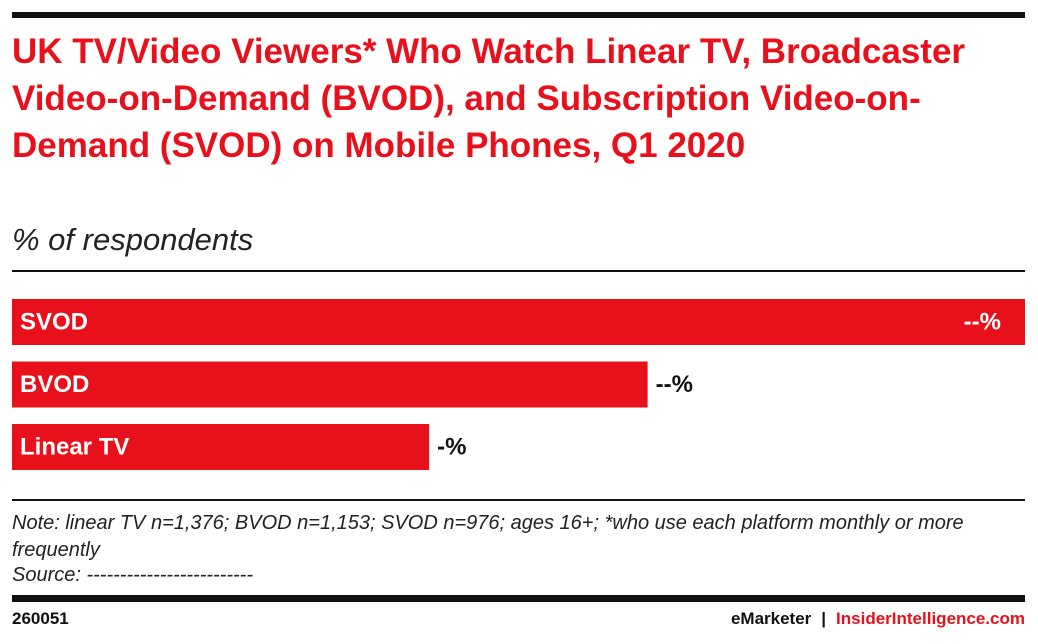  What do you see at coordinates (132, 575) in the screenshot?
I see `source: Source: -------------------------` at bounding box center [132, 575].